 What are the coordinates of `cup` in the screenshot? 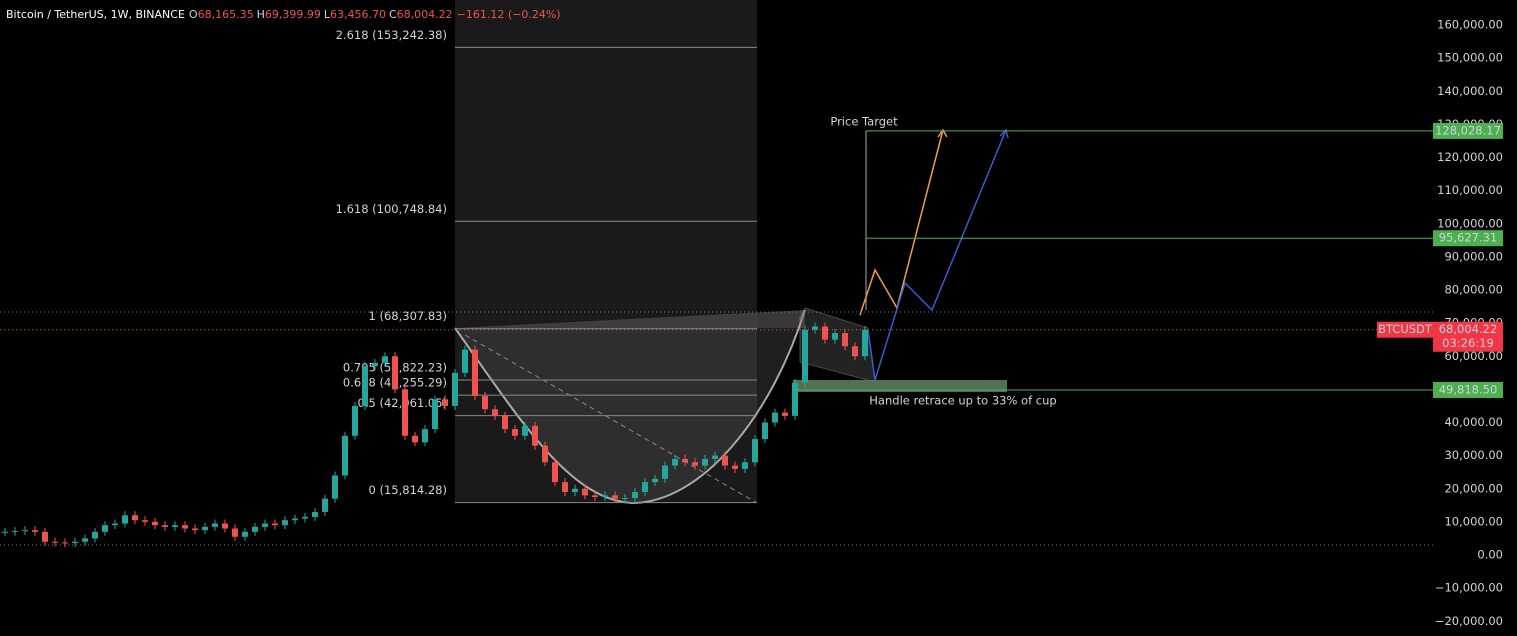 It's located at (630, 406).